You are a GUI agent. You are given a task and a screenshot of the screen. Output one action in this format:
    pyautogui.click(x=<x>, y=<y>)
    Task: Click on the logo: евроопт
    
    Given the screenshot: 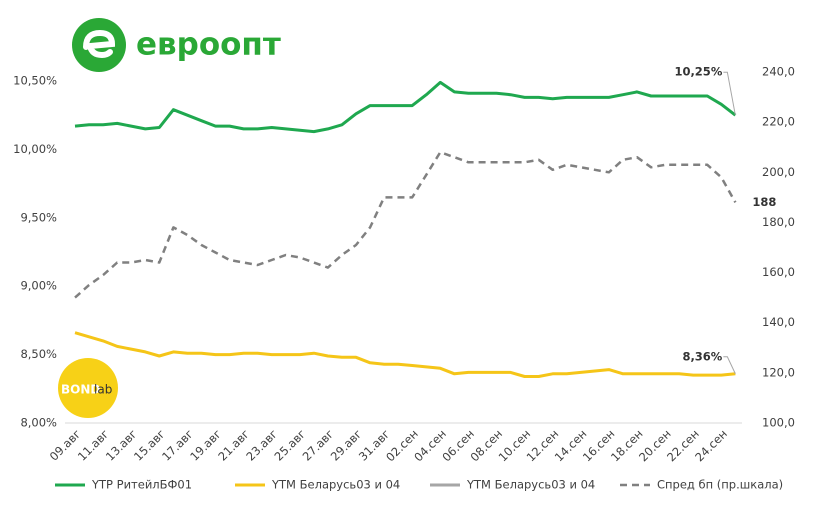 What is the action you would take?
    pyautogui.click(x=176, y=45)
    